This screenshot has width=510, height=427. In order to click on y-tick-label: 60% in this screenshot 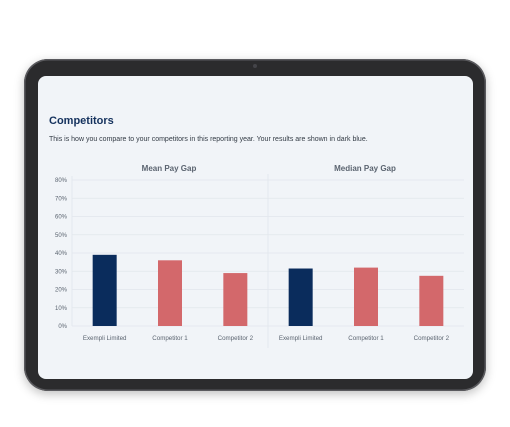, I will do `click(61, 218)`.